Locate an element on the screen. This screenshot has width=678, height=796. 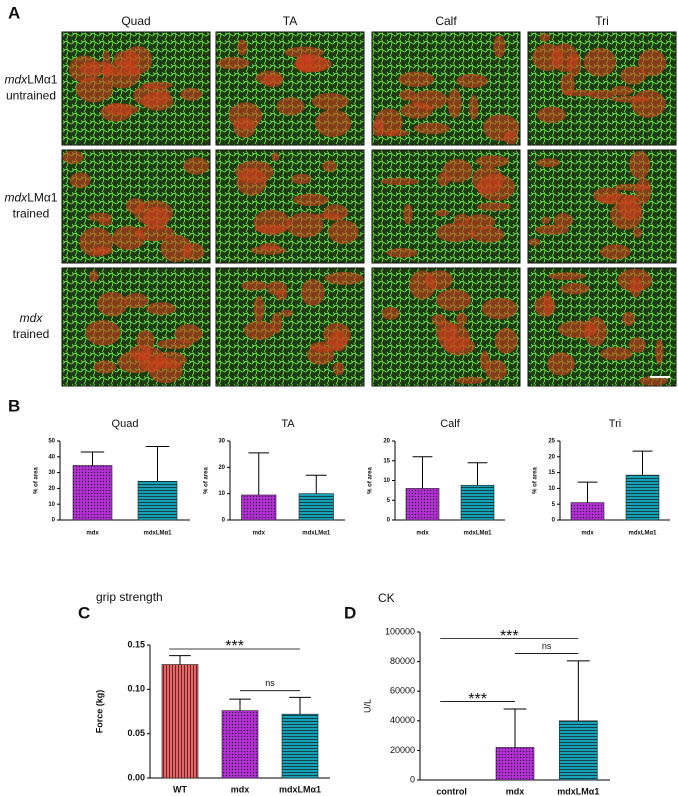
micrograph is located at coordinates (602, 206).